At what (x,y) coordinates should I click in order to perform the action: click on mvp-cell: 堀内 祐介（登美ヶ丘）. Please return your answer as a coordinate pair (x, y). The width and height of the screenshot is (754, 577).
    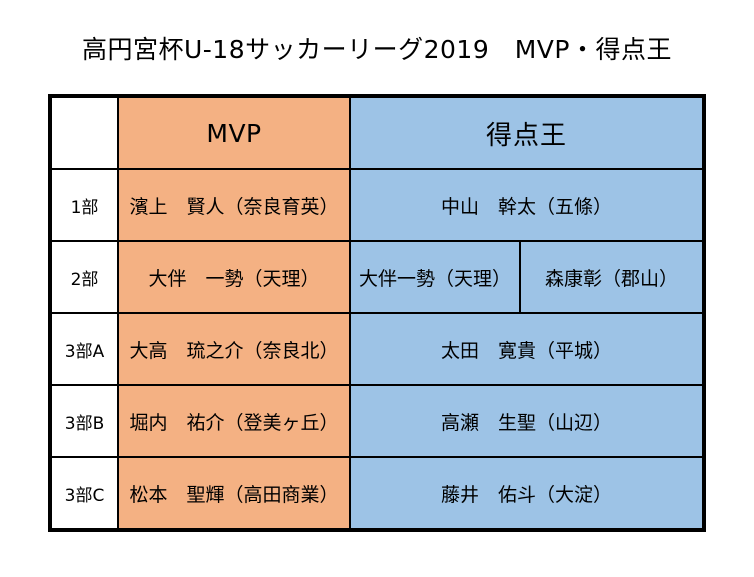
    Looking at the image, I should click on (234, 421).